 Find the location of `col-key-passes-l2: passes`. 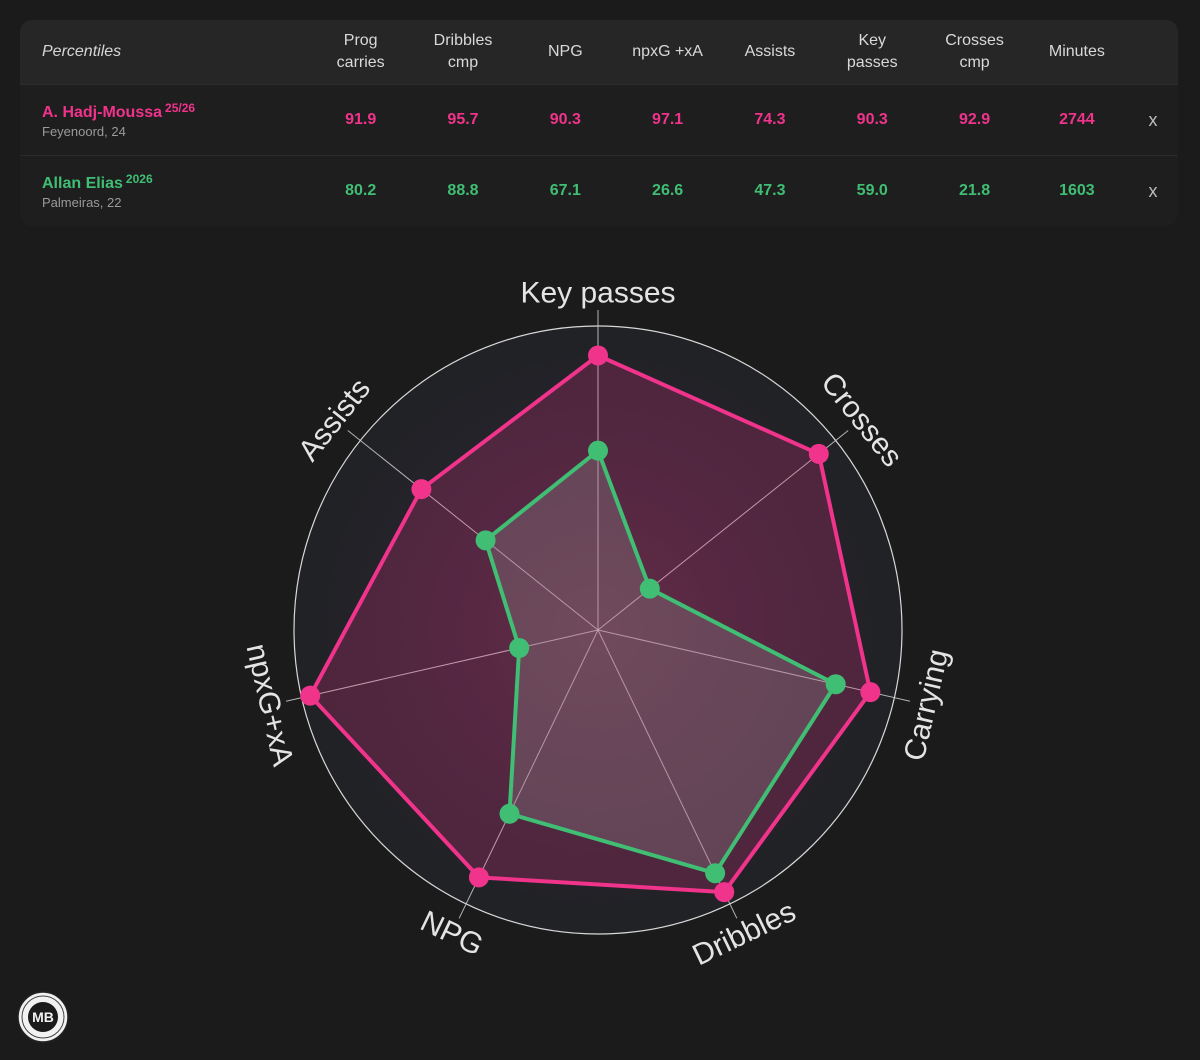

col-key-passes-l2: passes is located at coordinates (872, 62).